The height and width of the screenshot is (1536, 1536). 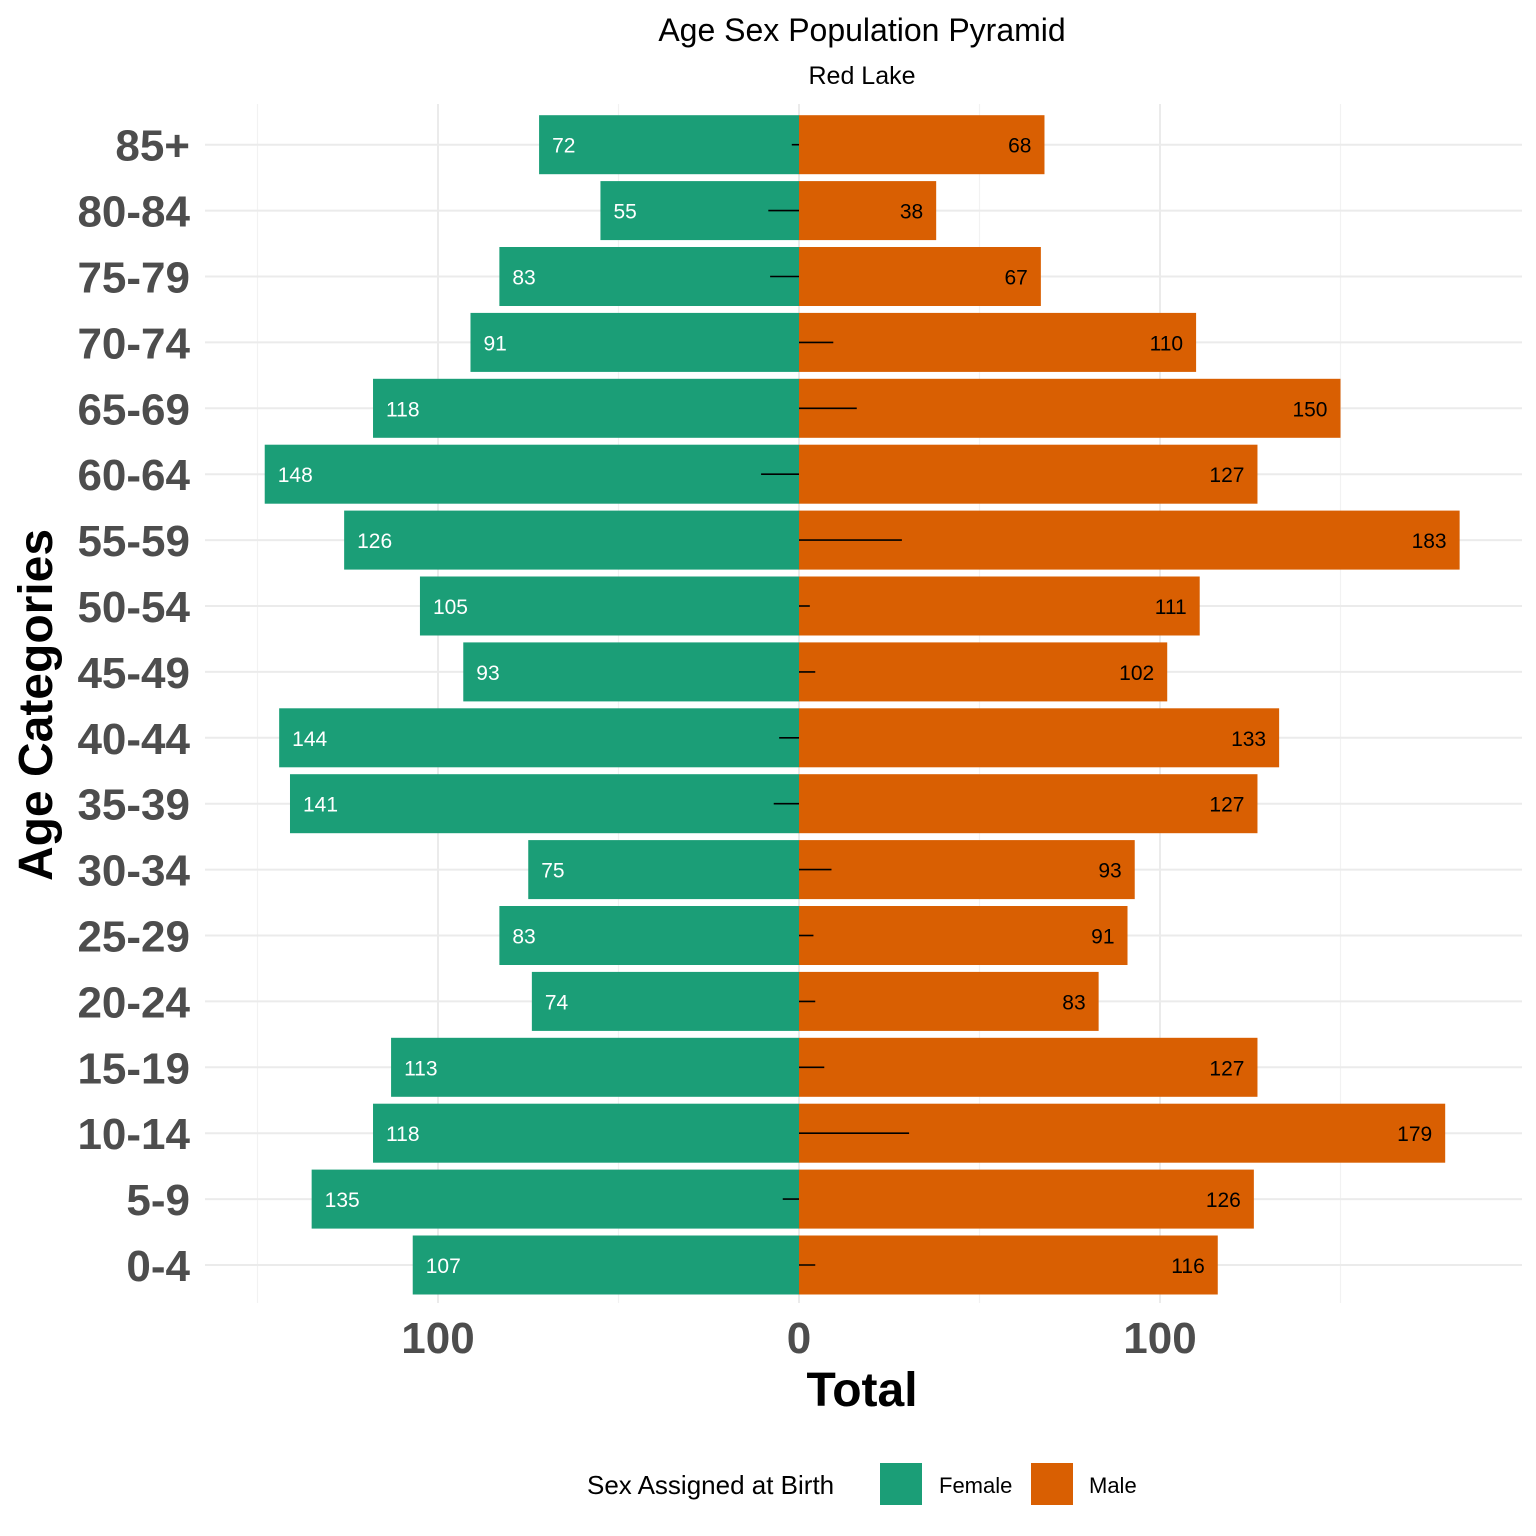 What do you see at coordinates (1414, 1134) in the screenshot?
I see `value-label-male: 179` at bounding box center [1414, 1134].